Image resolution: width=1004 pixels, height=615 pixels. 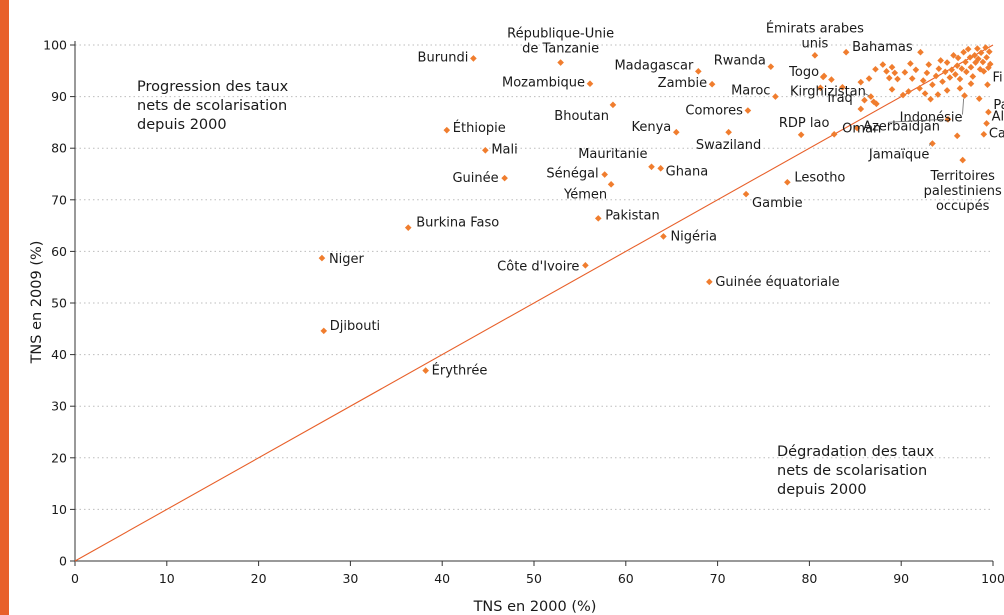 I want to click on point-label: Swaziland, so click(x=728, y=145).